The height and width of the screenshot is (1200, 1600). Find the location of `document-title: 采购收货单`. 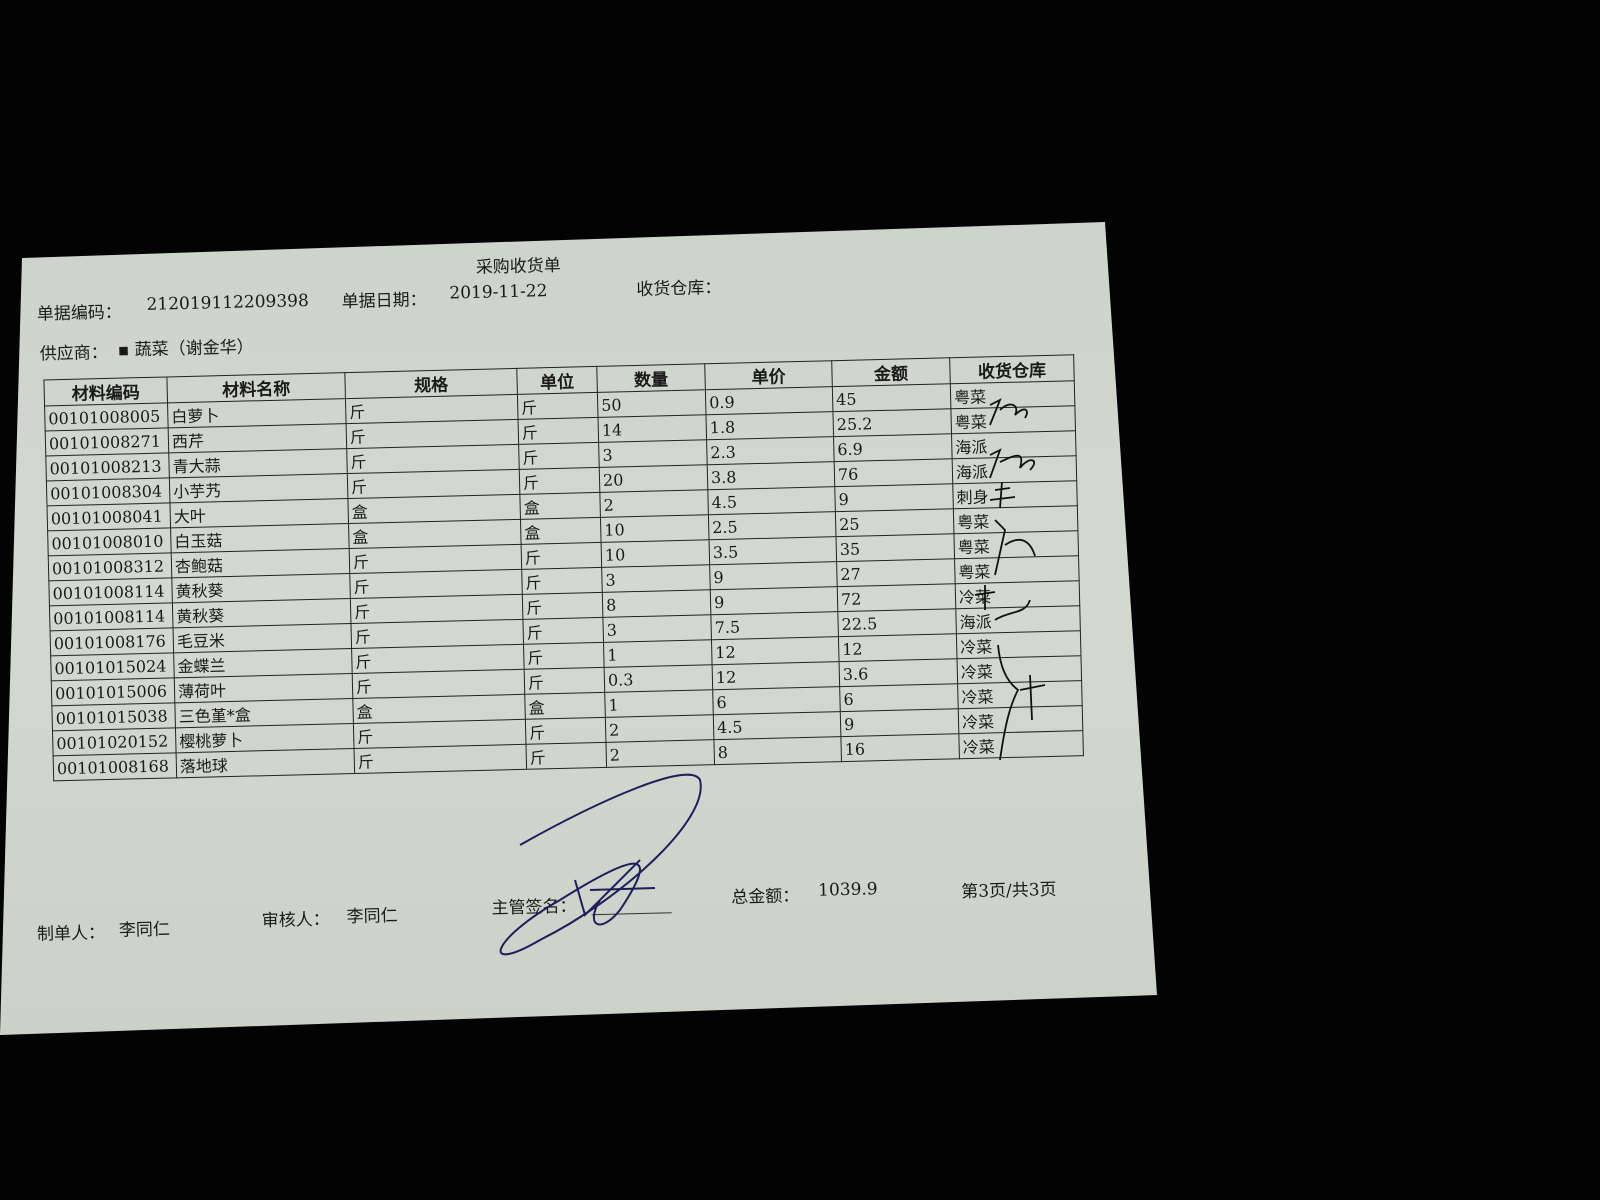

document-title: 采购收货单 is located at coordinates (518, 266).